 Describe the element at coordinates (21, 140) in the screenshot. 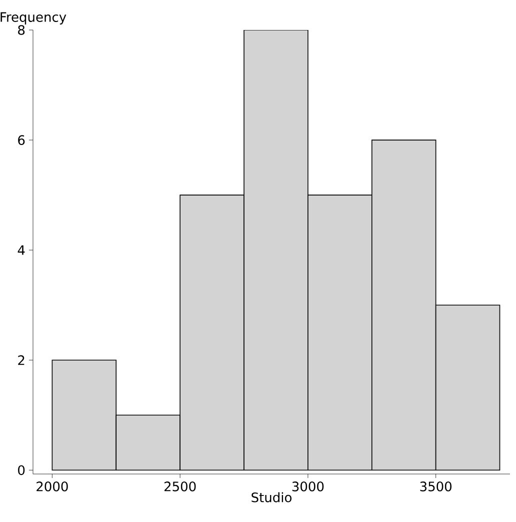

I see `y-tick-label: 6` at that location.